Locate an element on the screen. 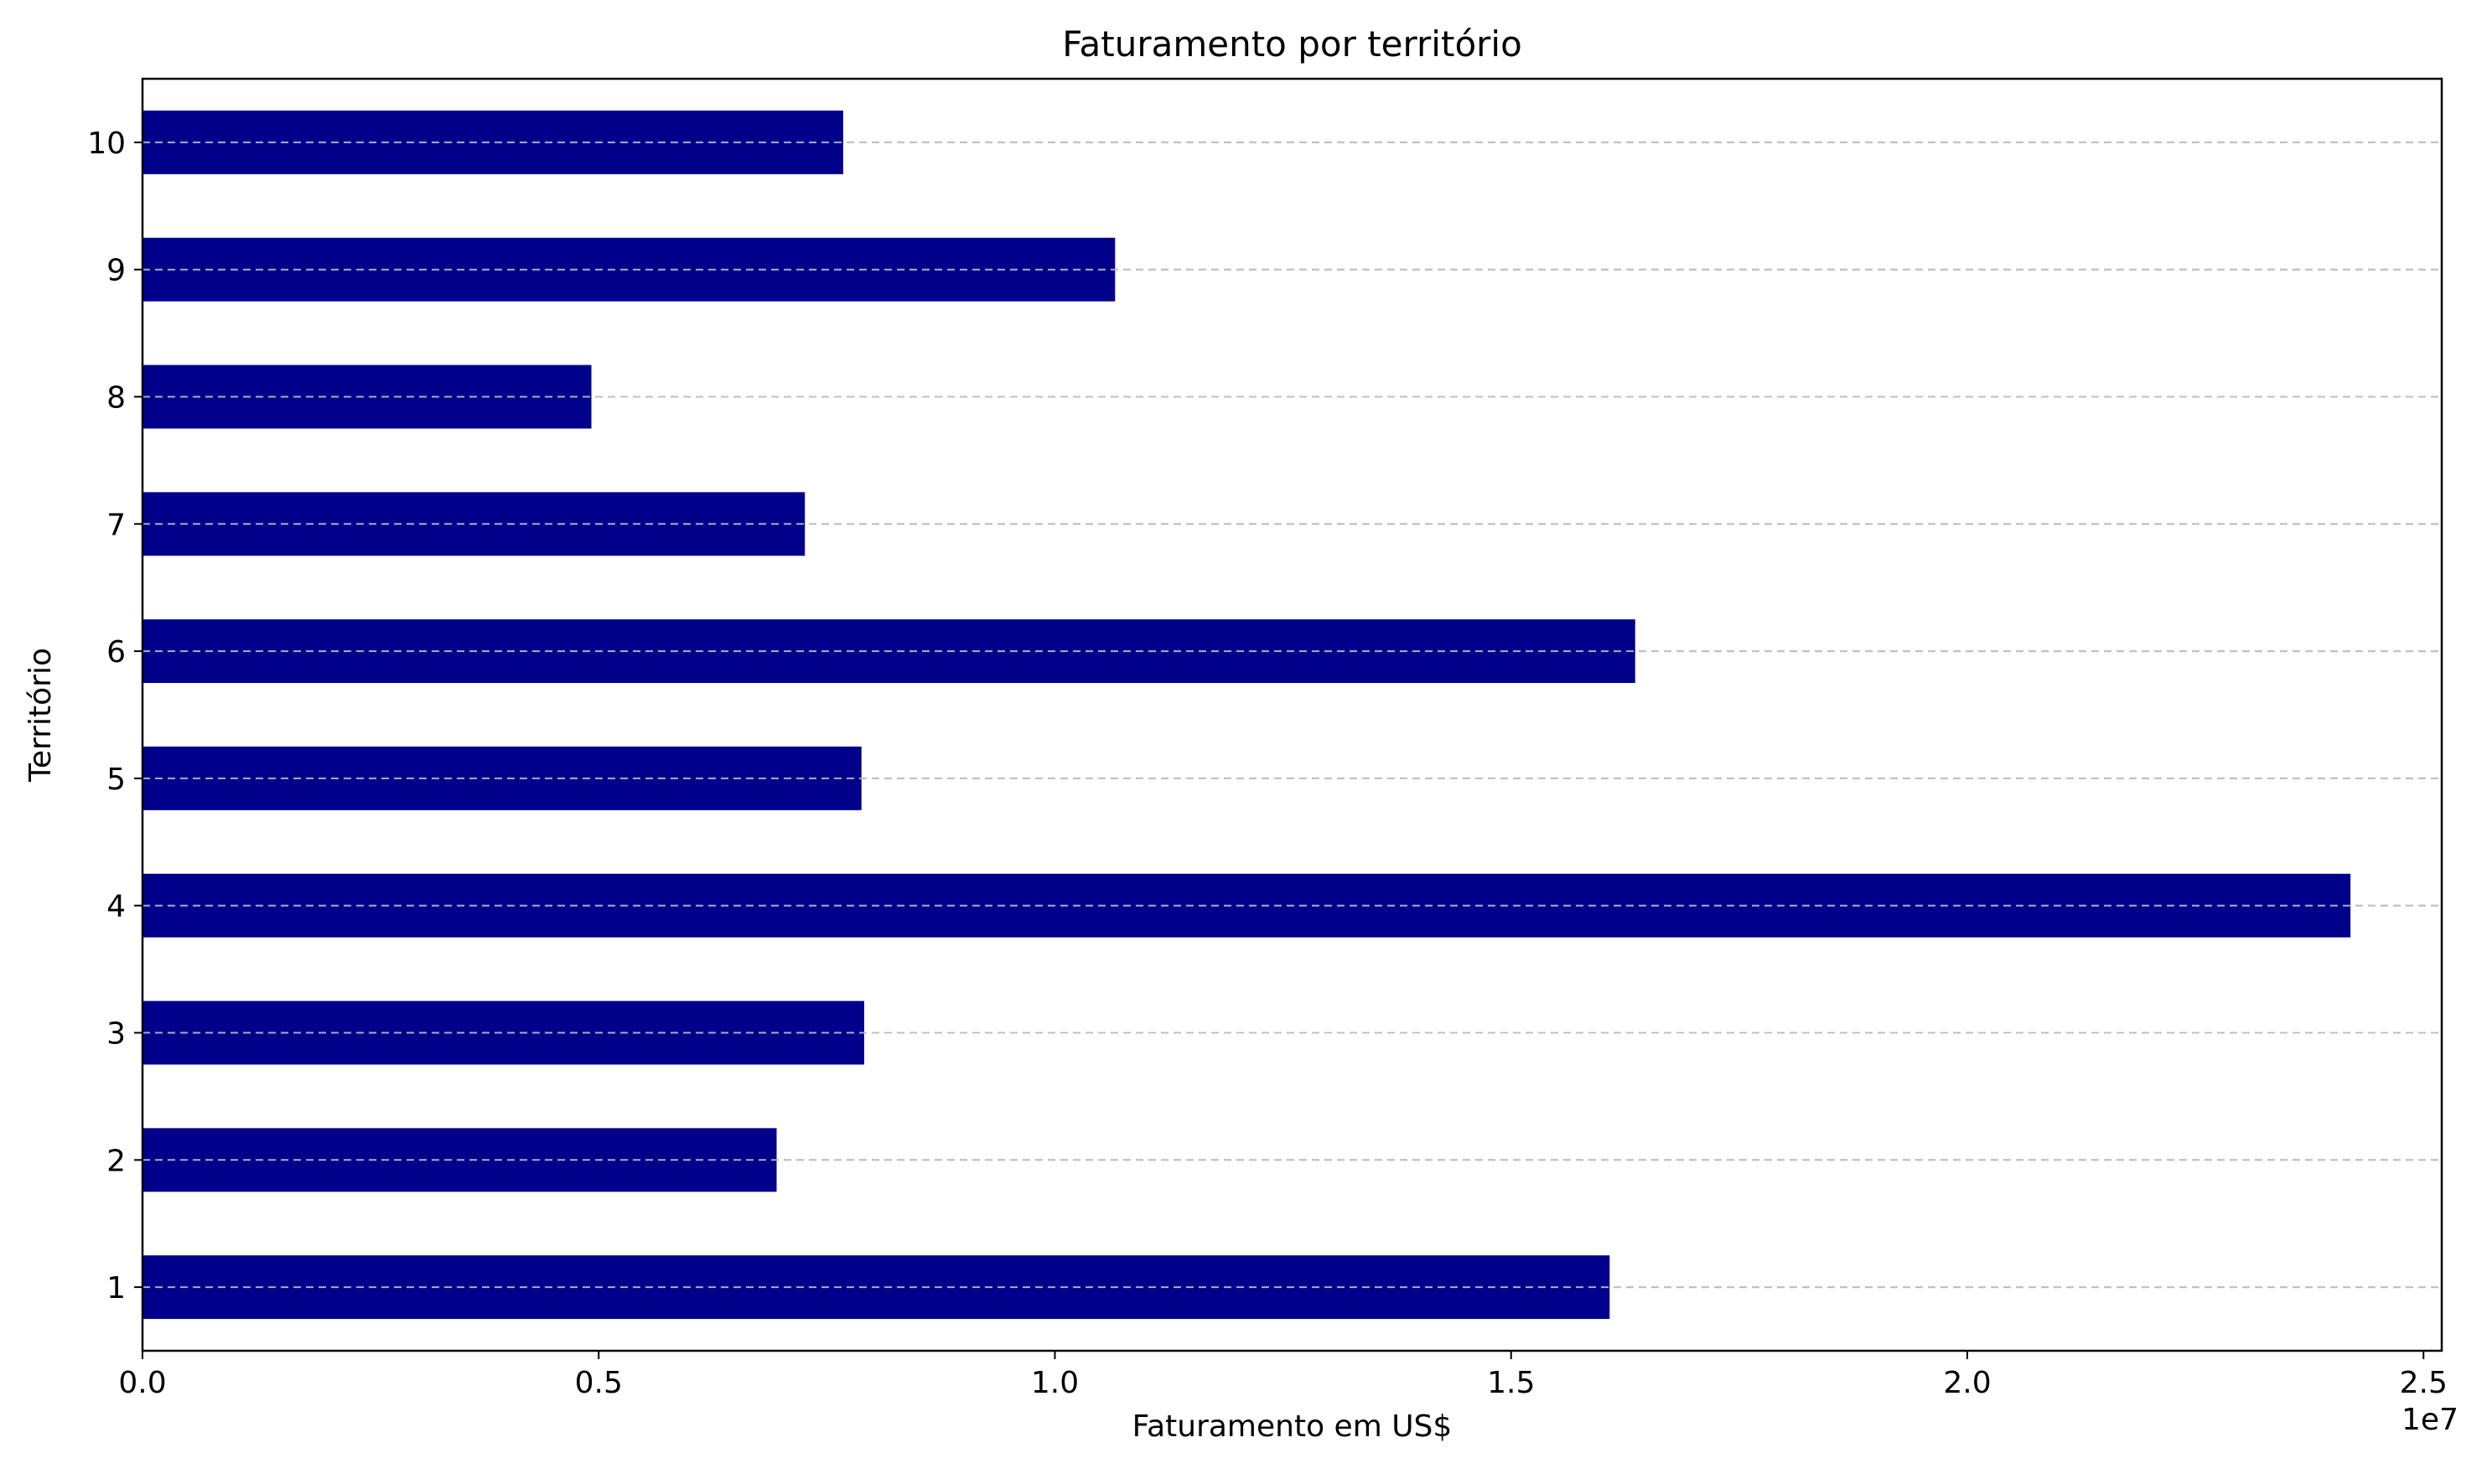 The width and height of the screenshot is (2487, 1484). y-tick-label: 4 is located at coordinates (116, 907).